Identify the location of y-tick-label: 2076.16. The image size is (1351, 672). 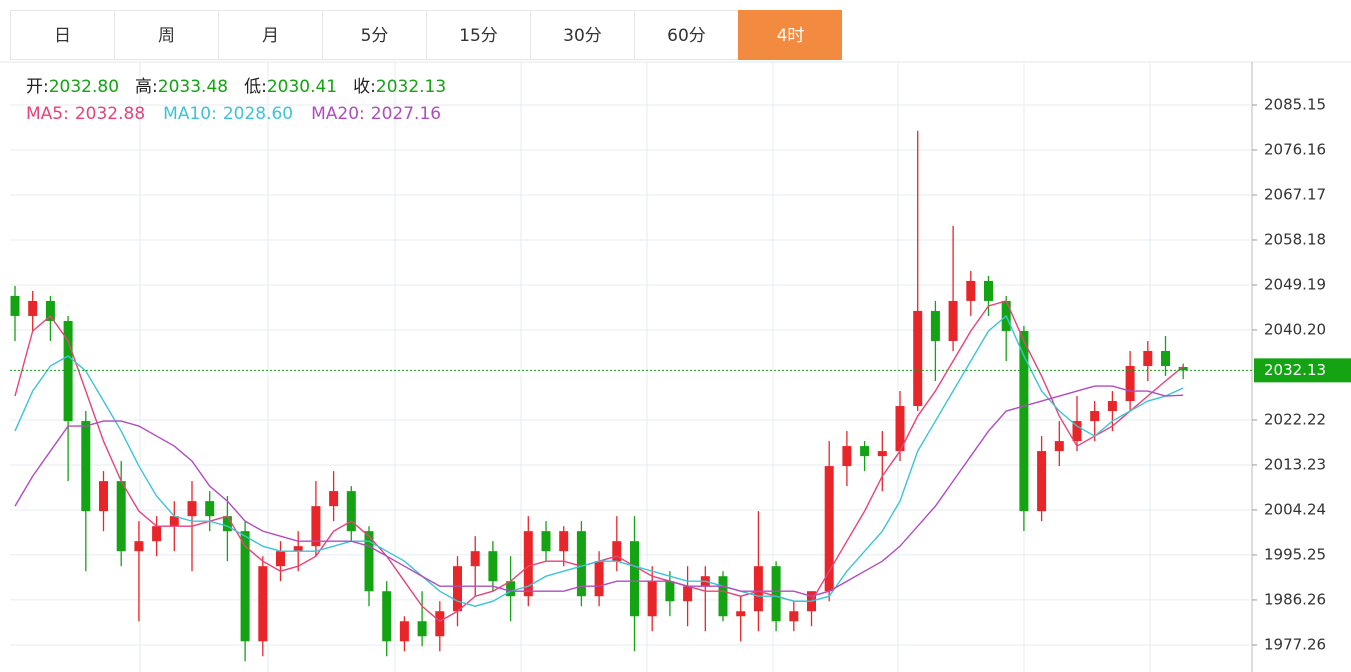
(1295, 149).